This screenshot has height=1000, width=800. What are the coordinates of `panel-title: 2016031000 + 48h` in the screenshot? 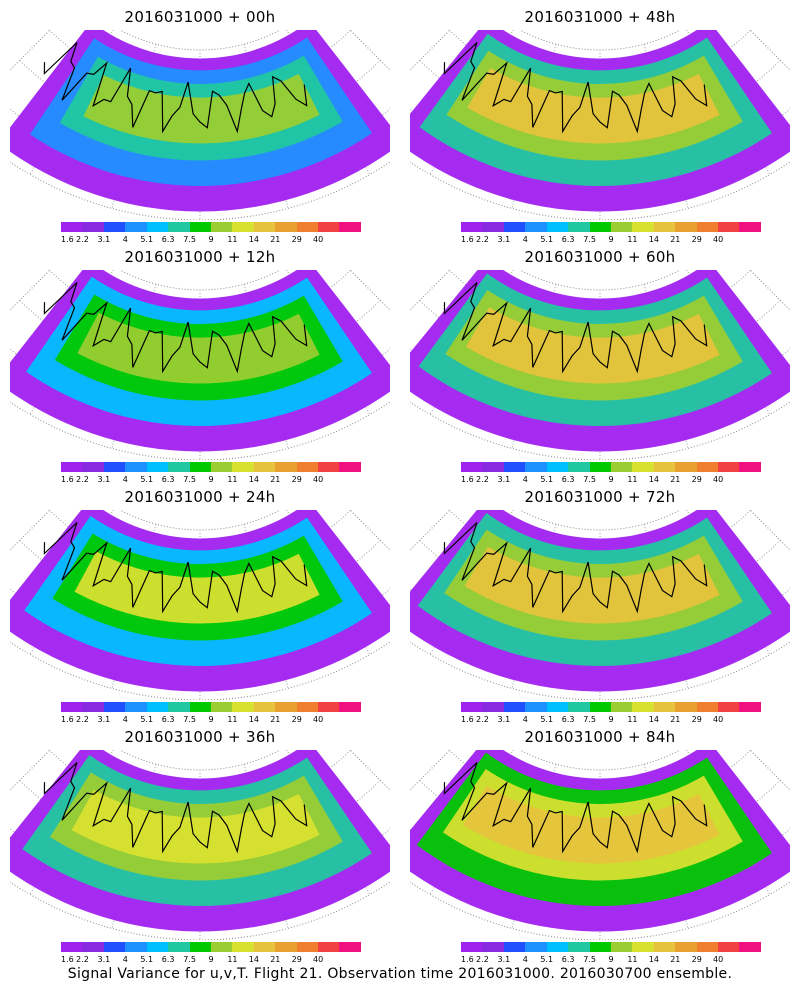 It's located at (600, 17).